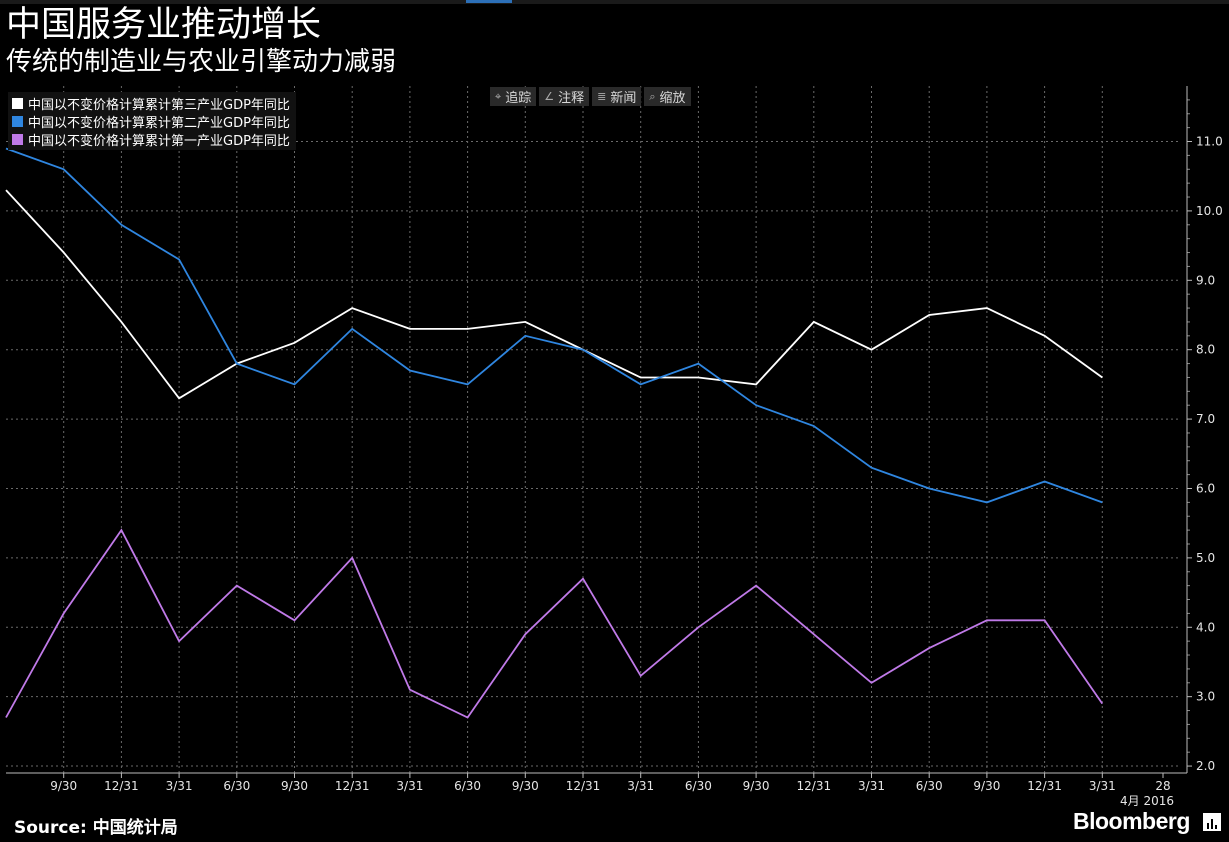 Image resolution: width=1229 pixels, height=842 pixels. What do you see at coordinates (571, 98) in the screenshot?
I see `annotate-label: 注释` at bounding box center [571, 98].